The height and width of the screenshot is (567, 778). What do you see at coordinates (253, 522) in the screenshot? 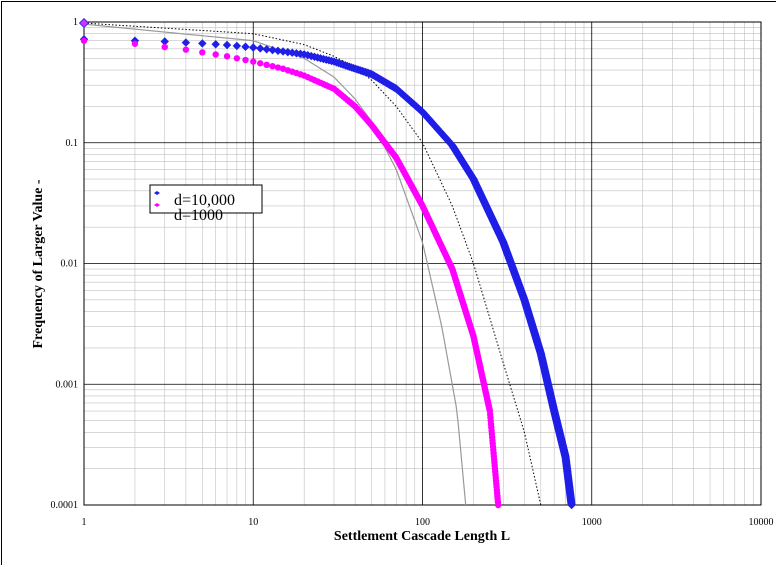
I see `x-tick-label: 10` at bounding box center [253, 522].